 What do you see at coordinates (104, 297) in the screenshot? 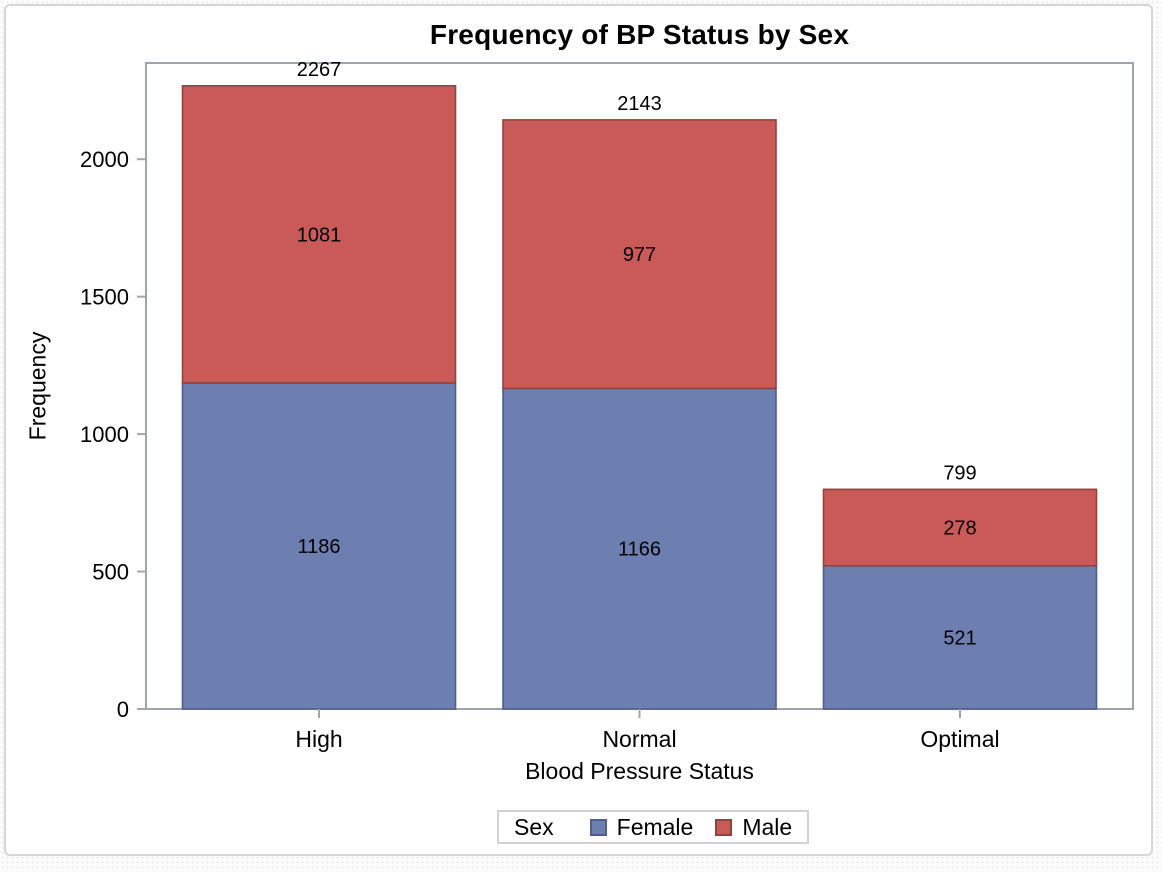
I see `y-axis-tick-label: 1500` at bounding box center [104, 297].